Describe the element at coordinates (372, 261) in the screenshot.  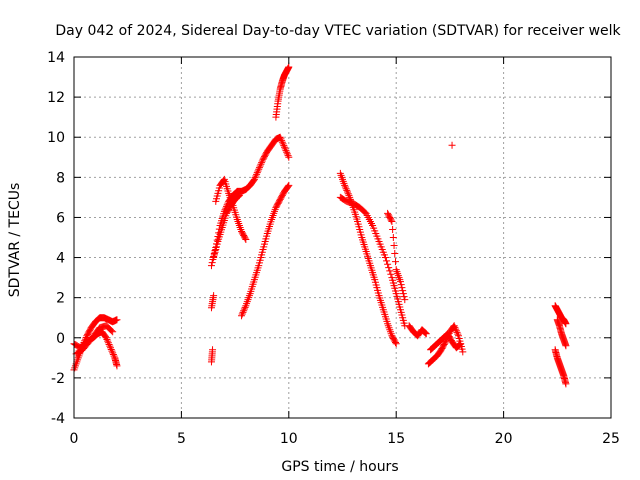
I see `series-arc-5b` at that location.